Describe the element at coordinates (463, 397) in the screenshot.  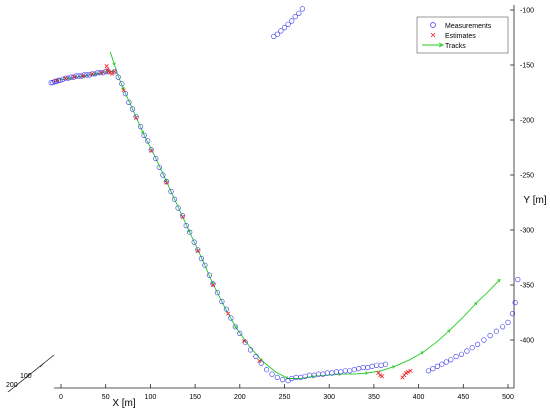
I see `x-tick-label: 450` at that location.